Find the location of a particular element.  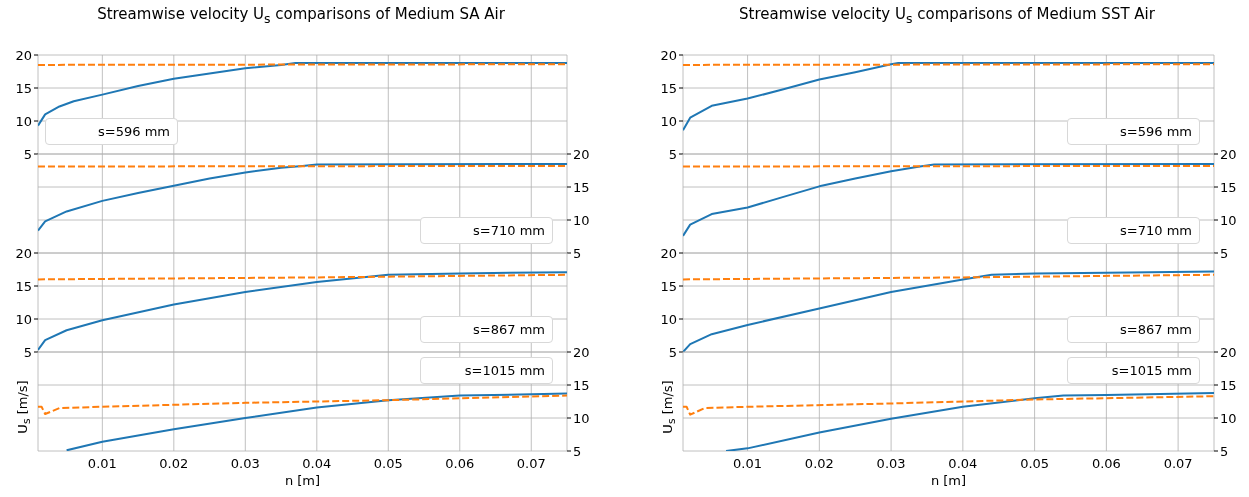

chart-title: Streamwise velocity U$_{s}$ comparisons of Medium SA Air is located at coordinates (301, 15).